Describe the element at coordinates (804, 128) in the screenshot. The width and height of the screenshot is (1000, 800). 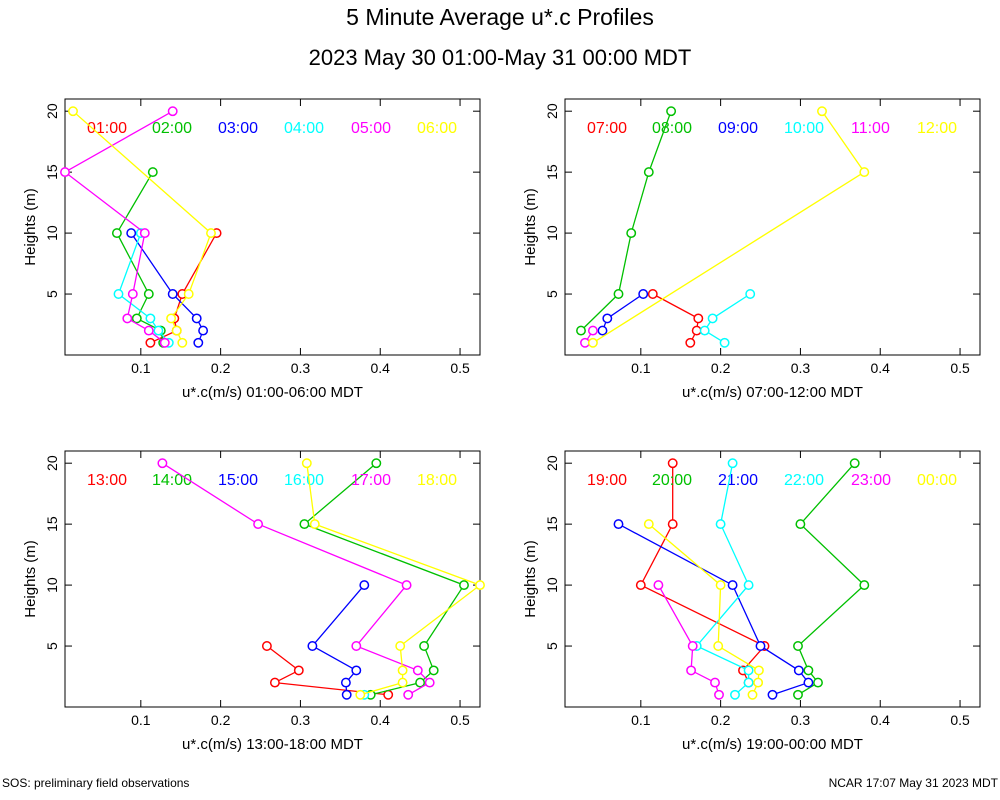
I see `legend-entry: 10:00` at that location.